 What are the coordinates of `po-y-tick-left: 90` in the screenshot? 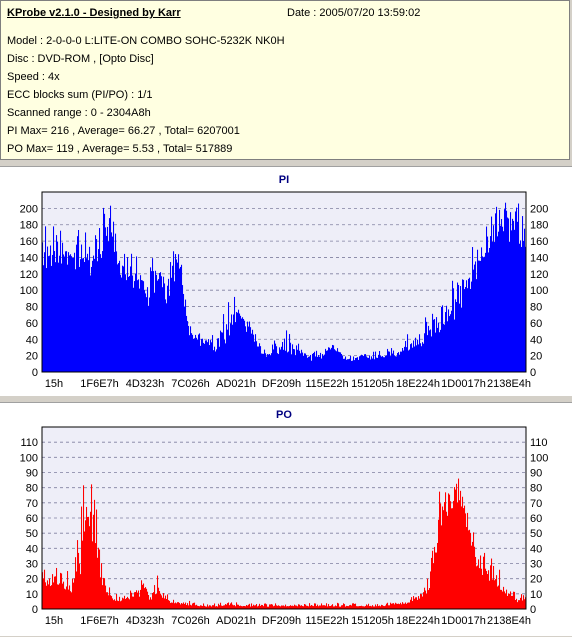 It's located at (32, 474).